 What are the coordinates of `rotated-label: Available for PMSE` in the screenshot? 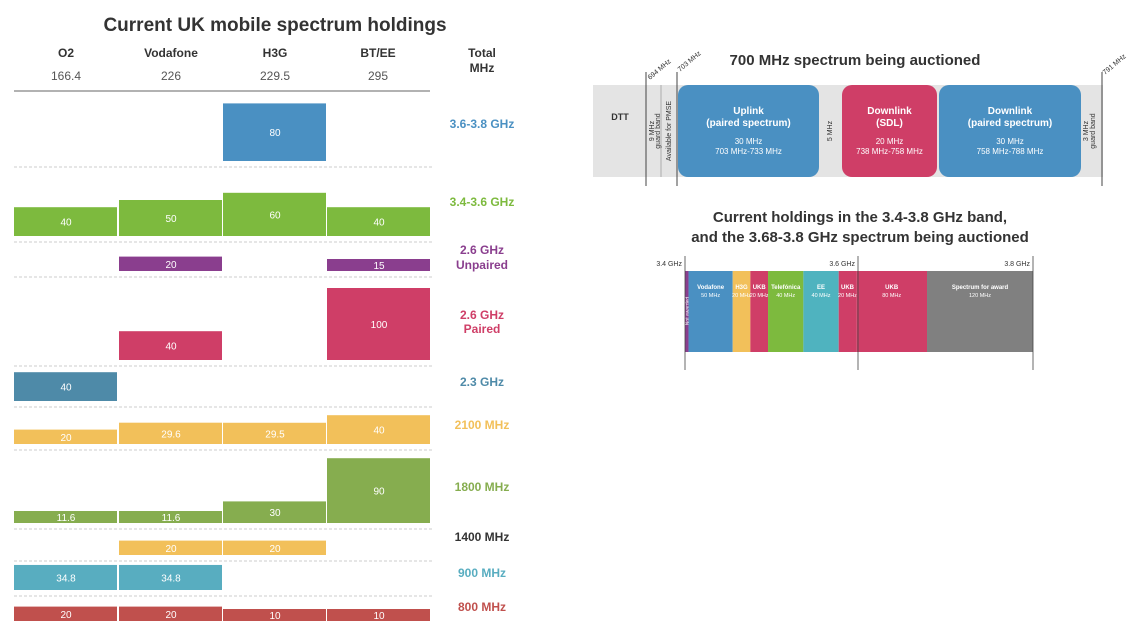 It's located at (669, 131).